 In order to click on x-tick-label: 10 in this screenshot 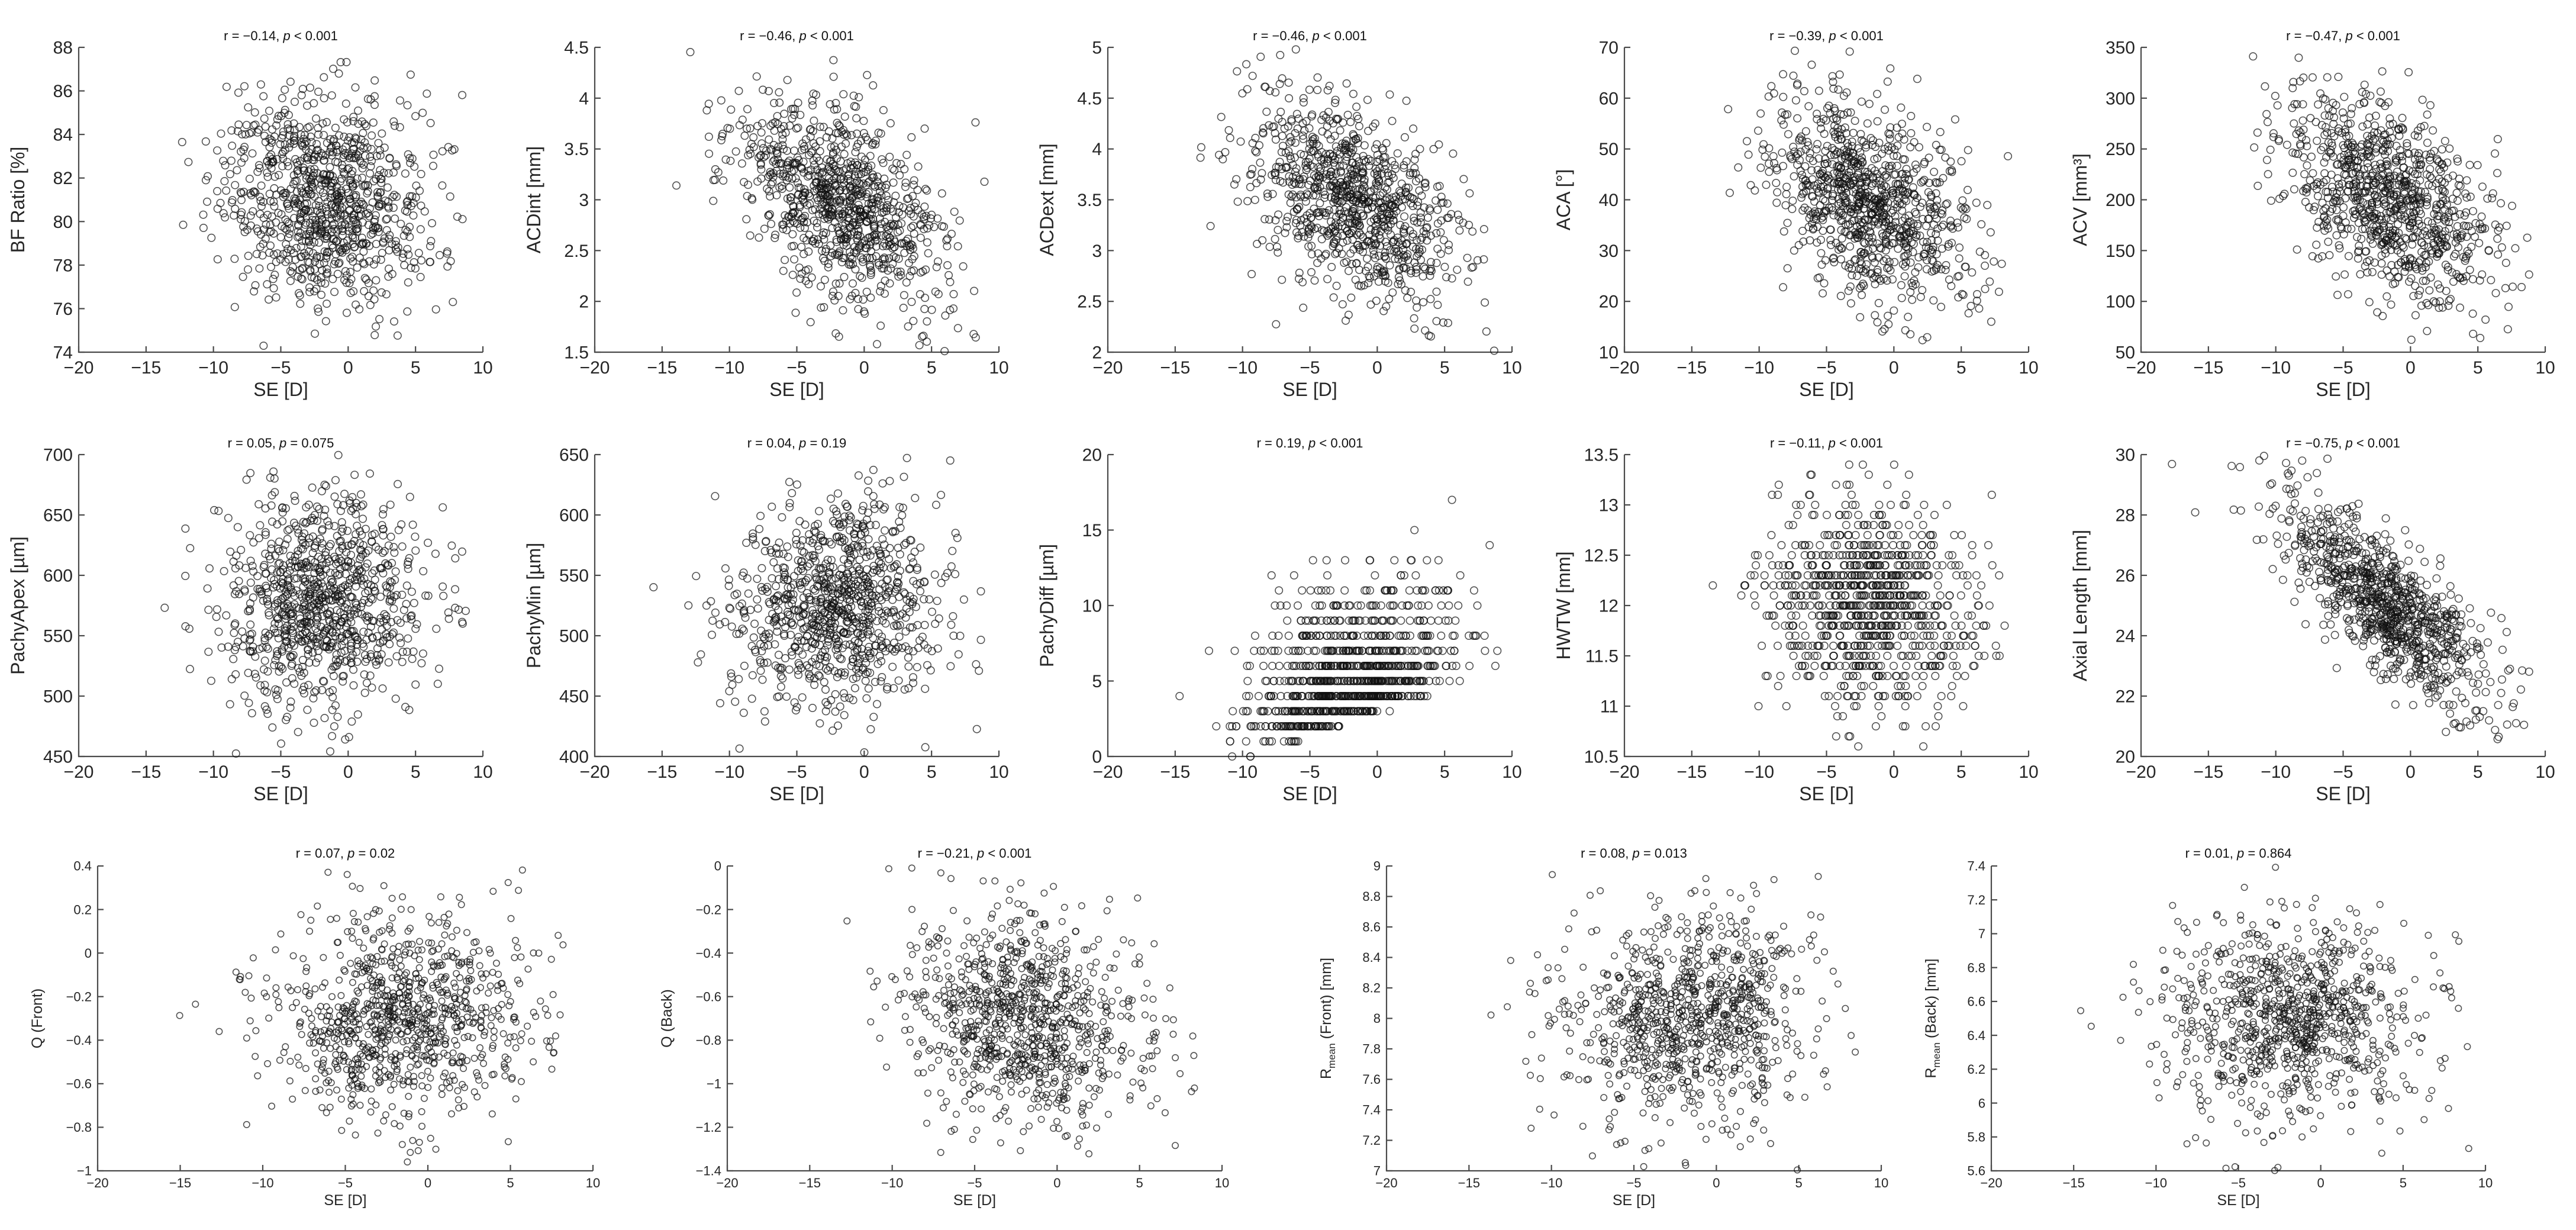, I will do `click(2028, 368)`.